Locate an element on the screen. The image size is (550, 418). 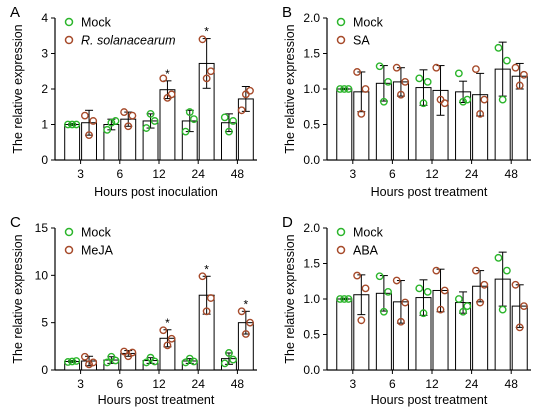
panel-letter: B is located at coordinates (287, 12).